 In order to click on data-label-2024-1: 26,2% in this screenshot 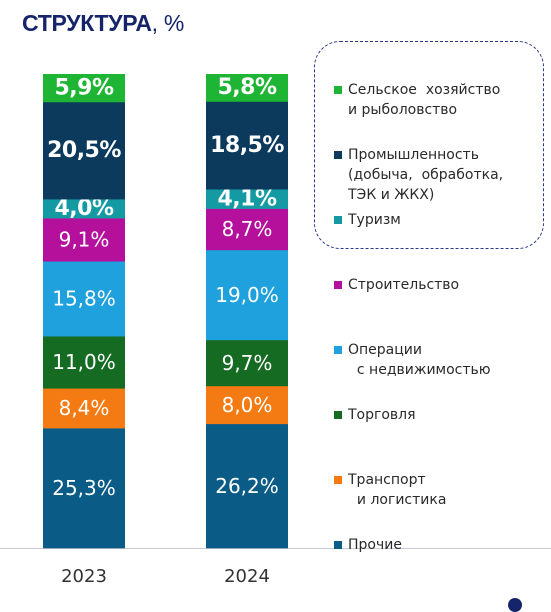, I will do `click(247, 486)`.